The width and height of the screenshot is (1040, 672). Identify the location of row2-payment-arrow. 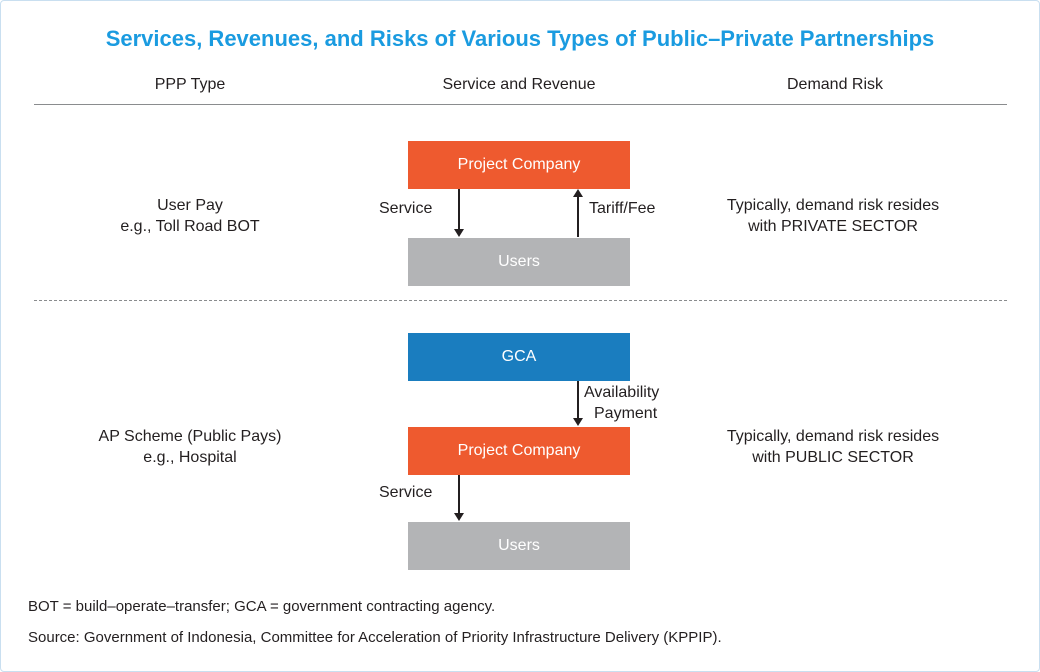
(578, 403).